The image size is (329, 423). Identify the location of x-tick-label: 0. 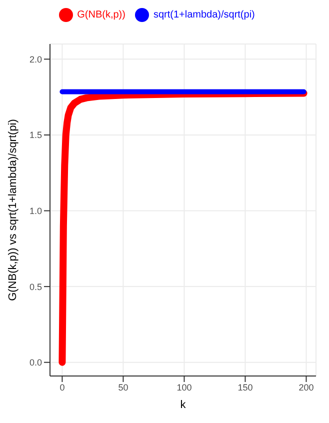
(62, 387).